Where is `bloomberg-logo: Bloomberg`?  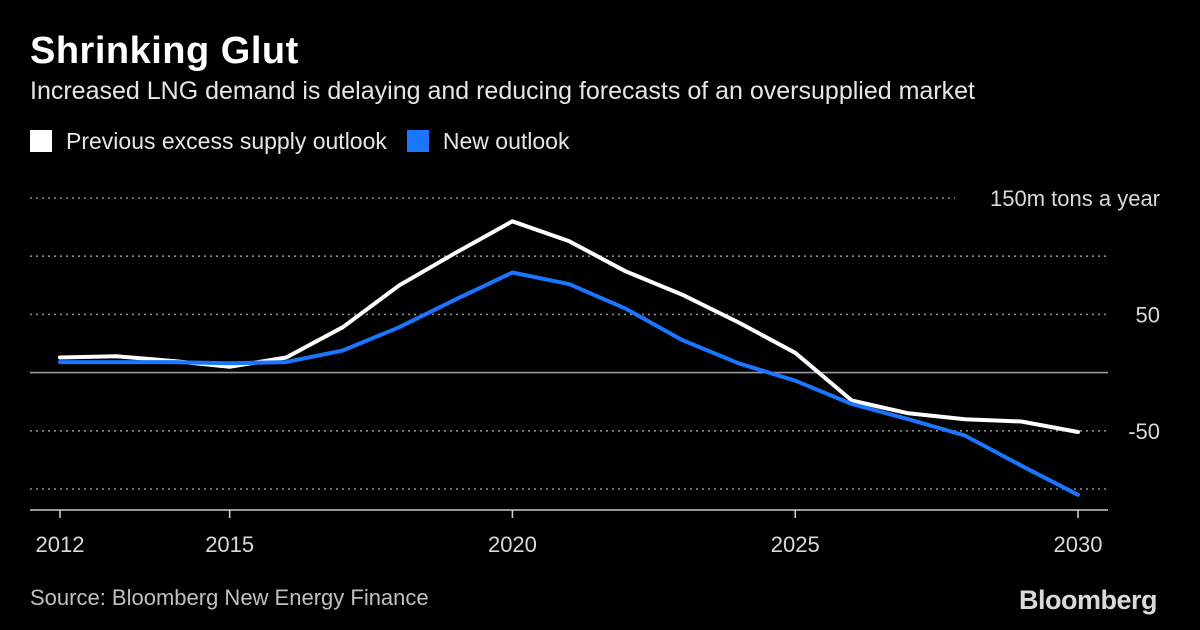
bloomberg-logo: Bloomberg is located at coordinates (1088, 600).